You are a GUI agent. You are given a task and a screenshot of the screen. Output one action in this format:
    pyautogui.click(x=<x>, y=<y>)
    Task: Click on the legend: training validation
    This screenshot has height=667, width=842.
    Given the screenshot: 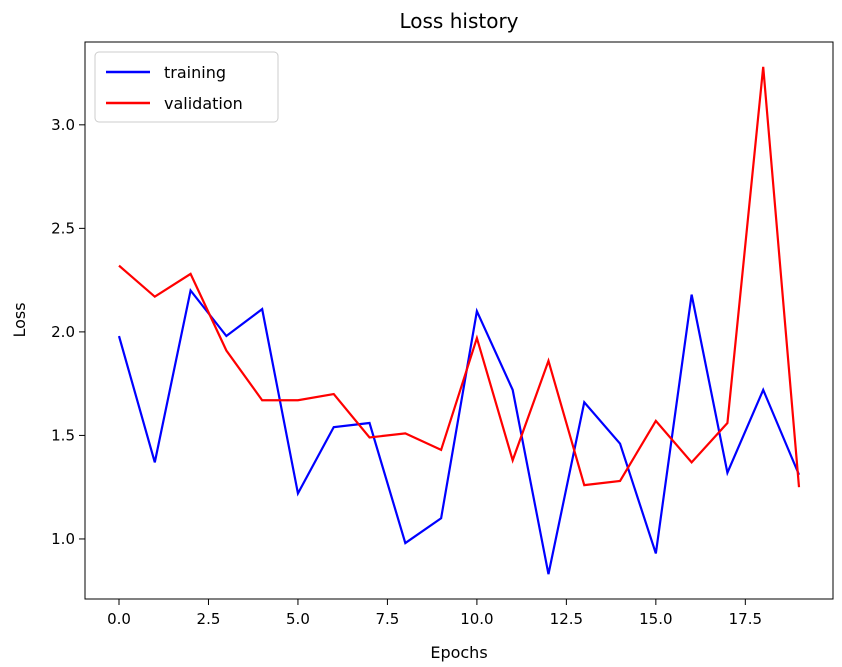 What is the action you would take?
    pyautogui.click(x=186, y=87)
    